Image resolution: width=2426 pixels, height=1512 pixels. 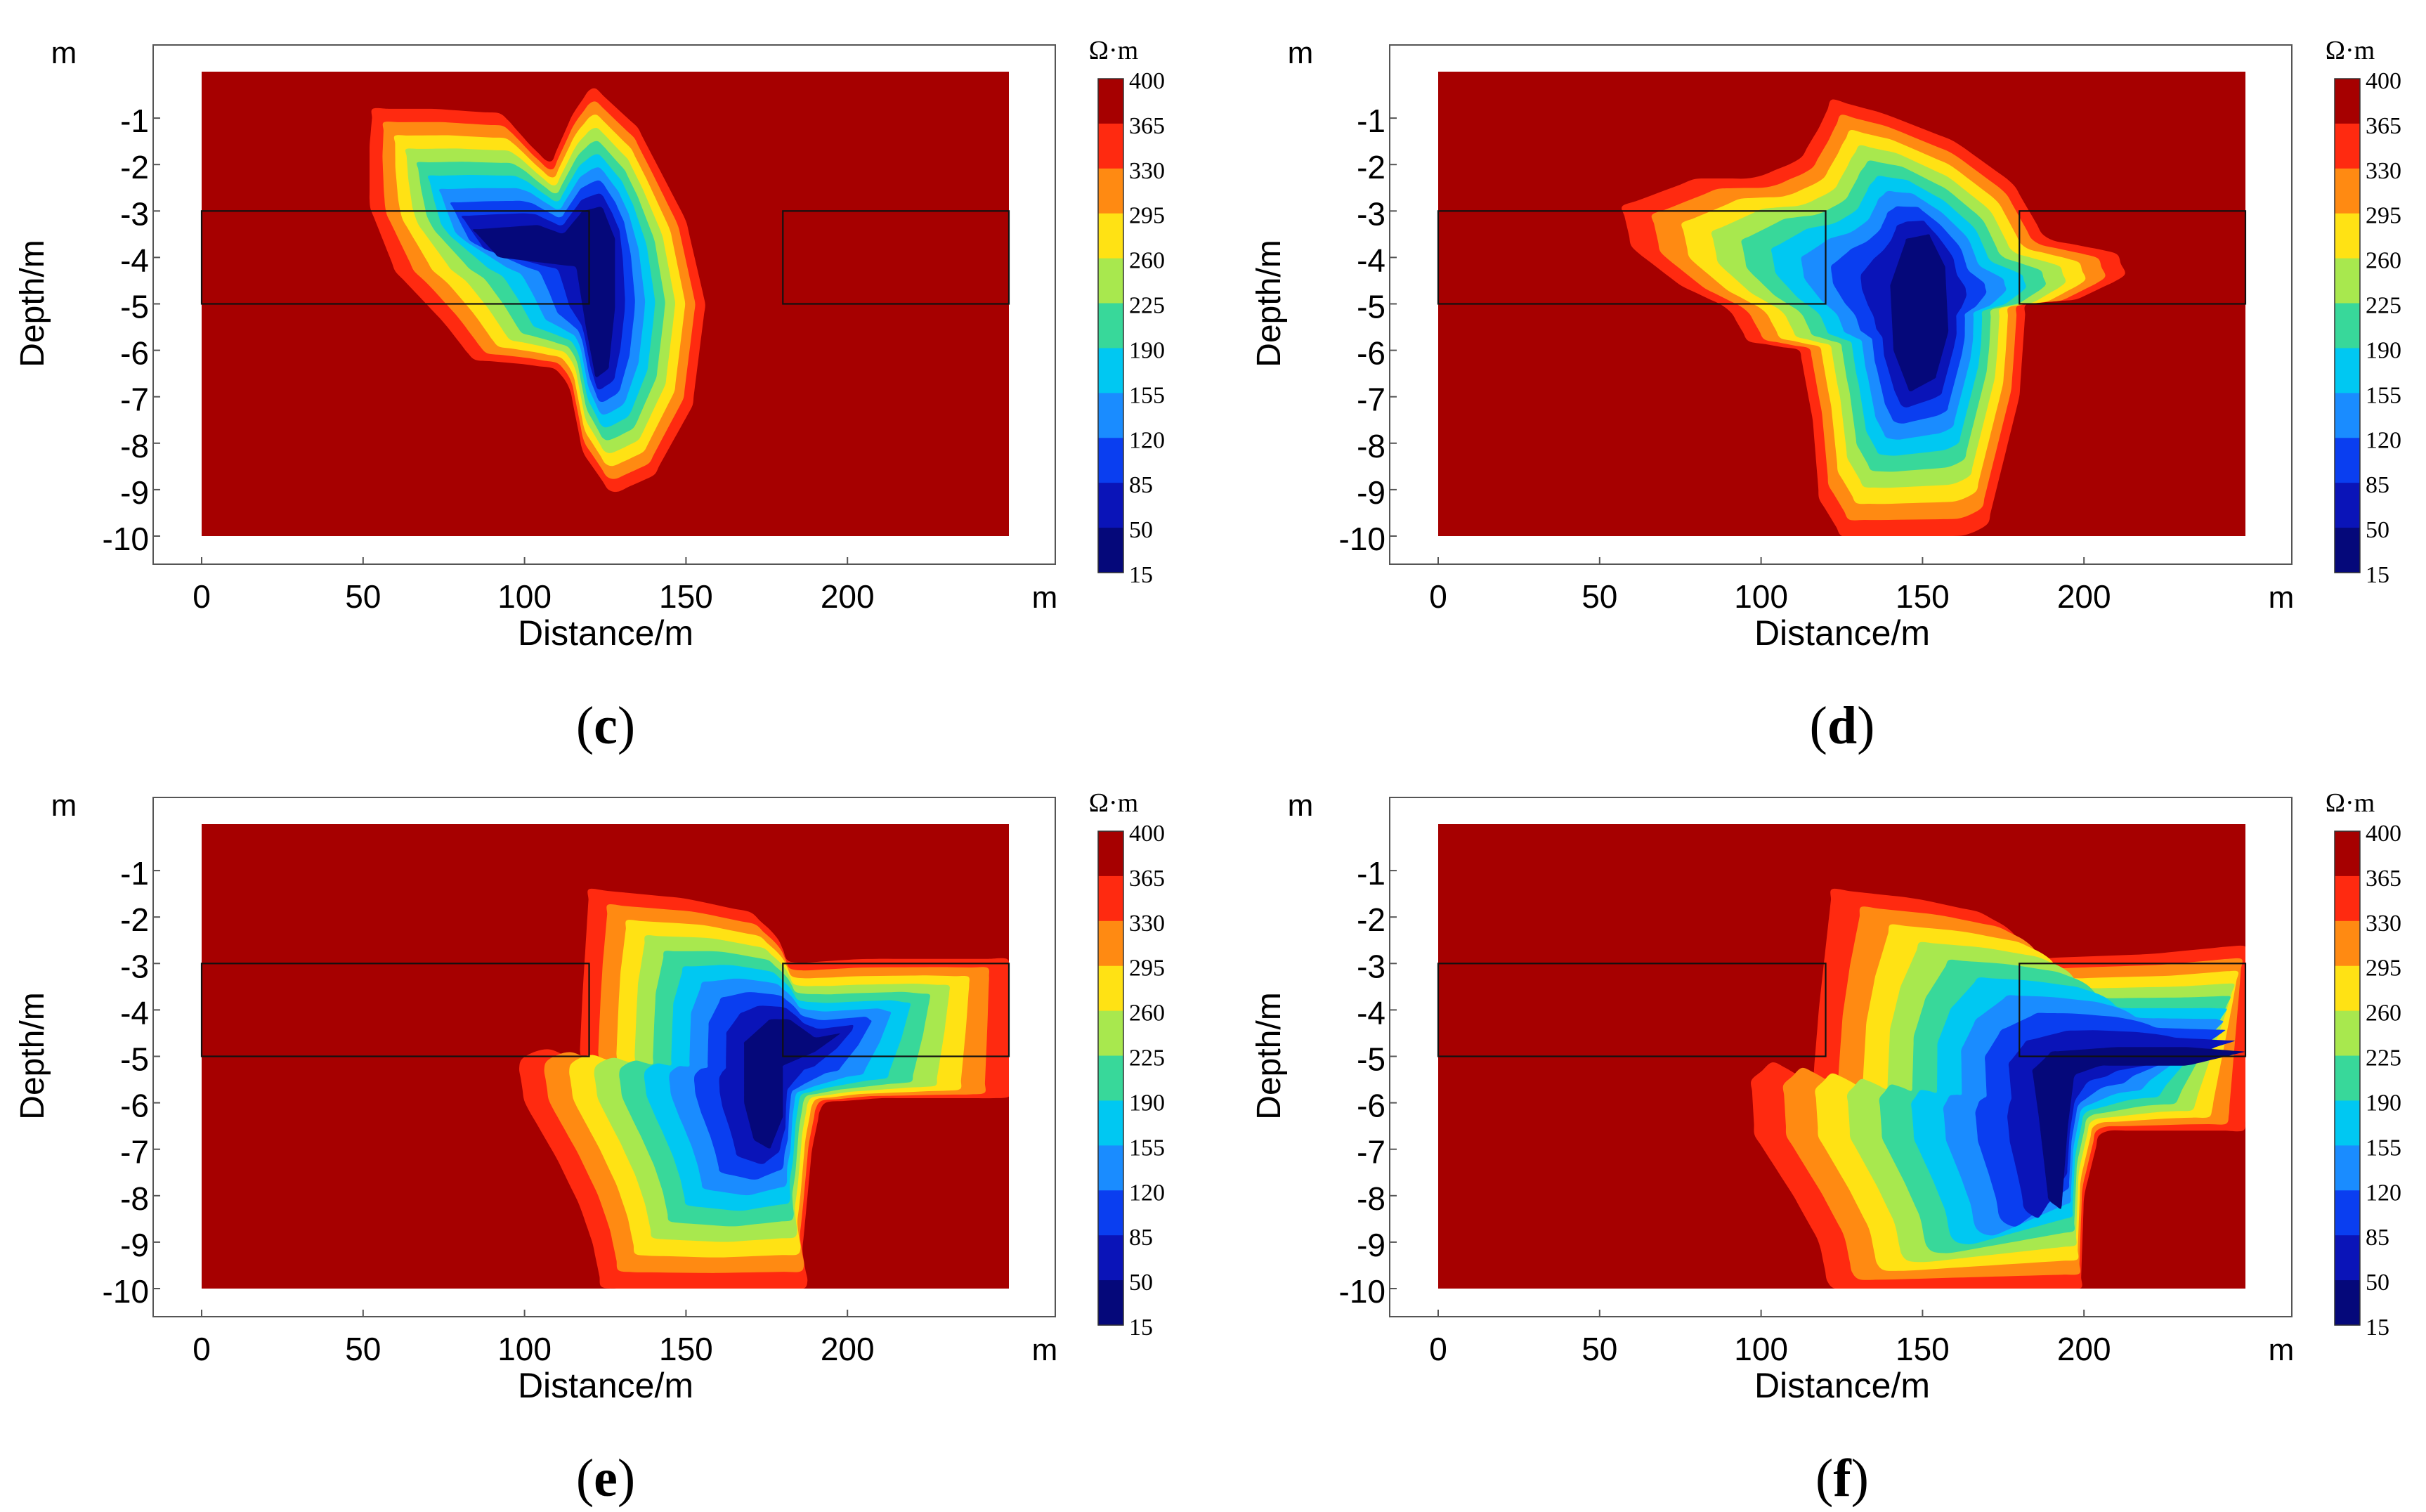 I want to click on x-unit-label: m, so click(x=1045, y=1350).